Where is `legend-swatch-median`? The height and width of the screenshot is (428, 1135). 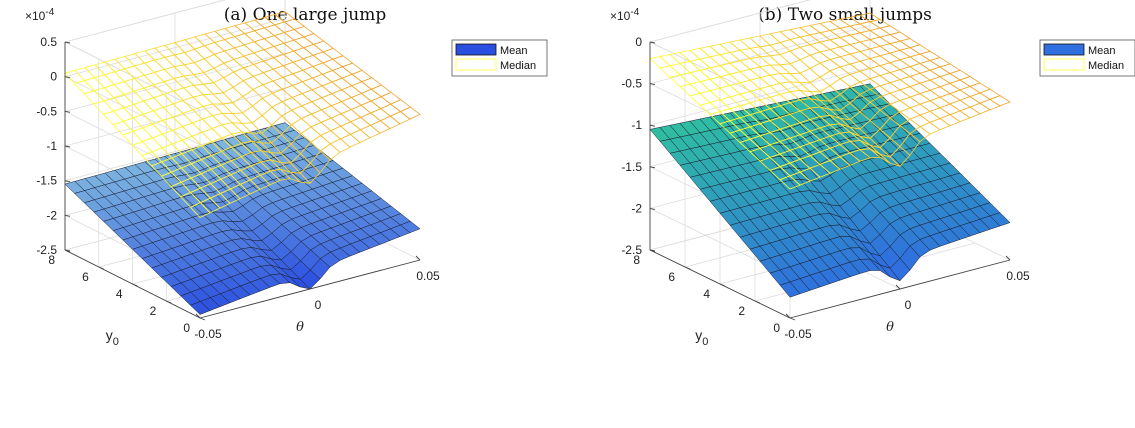 legend-swatch-median is located at coordinates (476, 64).